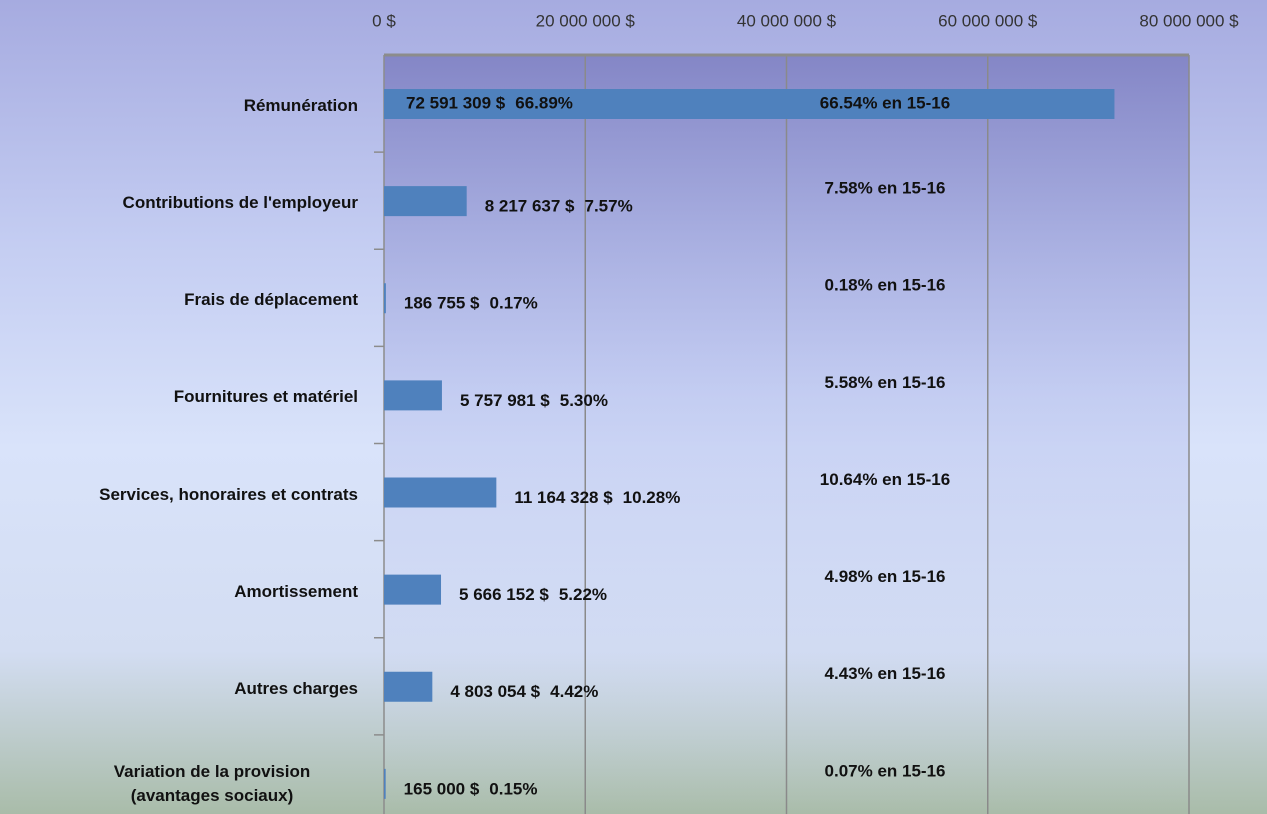 The height and width of the screenshot is (814, 1267). What do you see at coordinates (652, 497) in the screenshot?
I see `share-label: 10.28%` at bounding box center [652, 497].